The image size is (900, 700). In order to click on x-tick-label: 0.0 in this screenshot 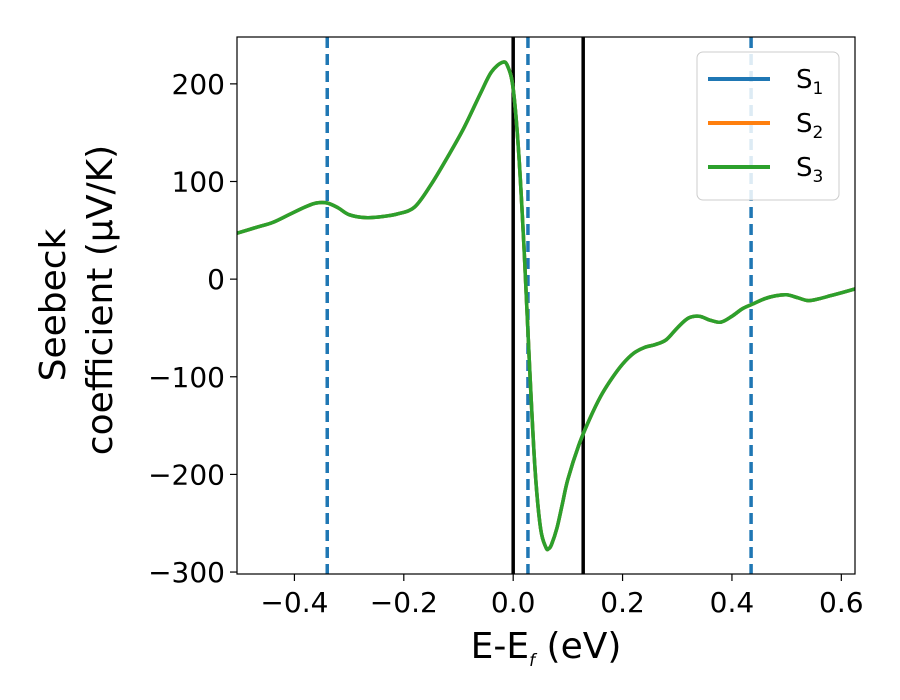, I will do `click(513, 602)`.